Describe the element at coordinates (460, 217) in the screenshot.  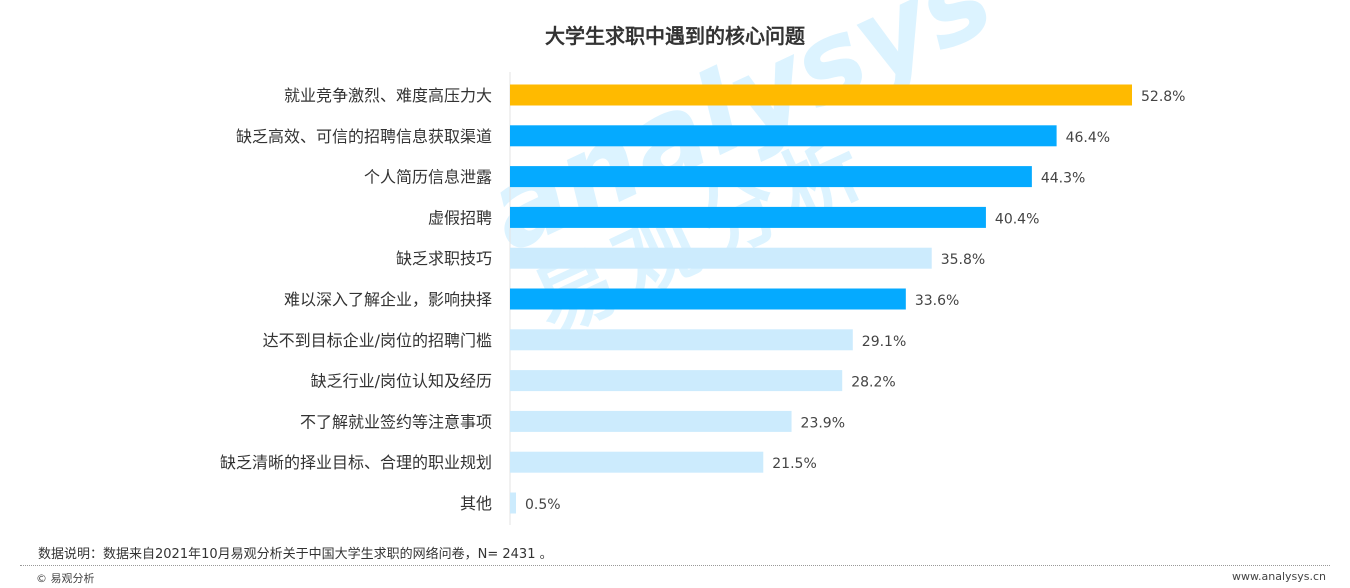
I see `category-label: 虚假招聘` at that location.